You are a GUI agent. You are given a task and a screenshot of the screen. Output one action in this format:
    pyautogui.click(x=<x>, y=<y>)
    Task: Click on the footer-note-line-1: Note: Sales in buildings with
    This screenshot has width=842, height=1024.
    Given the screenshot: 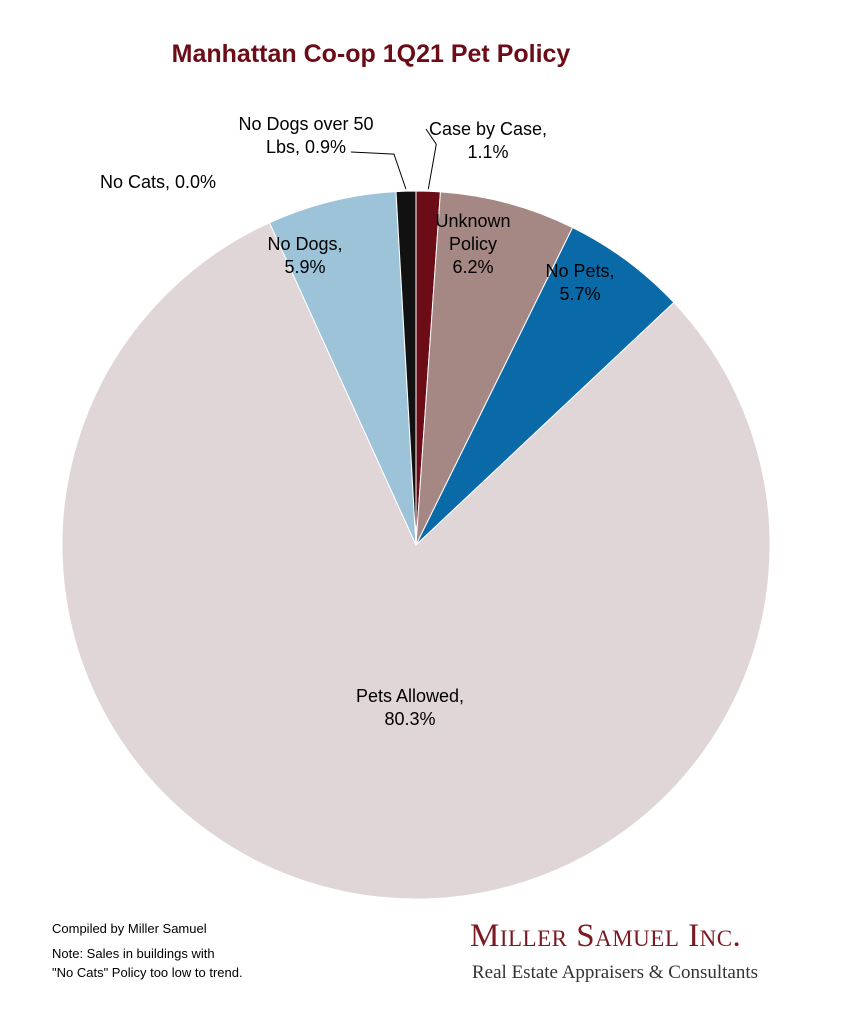 What is the action you would take?
    pyautogui.click(x=133, y=953)
    